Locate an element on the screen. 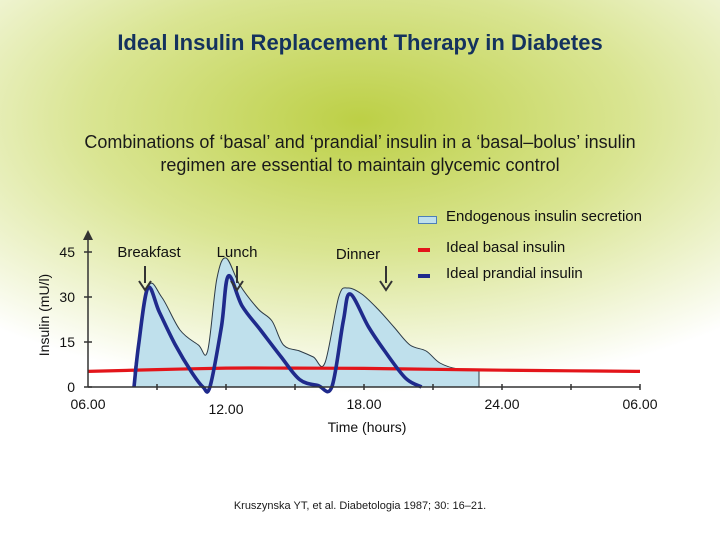 The height and width of the screenshot is (540, 720). legend-swatch-prandial is located at coordinates (424, 276).